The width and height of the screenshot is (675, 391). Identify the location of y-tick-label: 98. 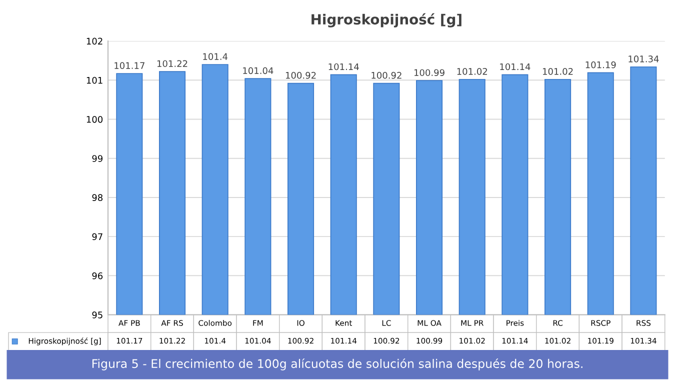
(97, 198).